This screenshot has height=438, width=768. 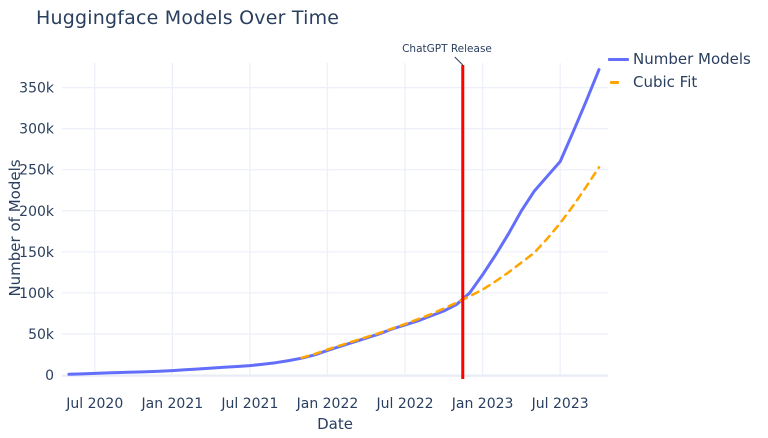 I want to click on x-tick-label: Jul 2021, so click(x=249, y=404).